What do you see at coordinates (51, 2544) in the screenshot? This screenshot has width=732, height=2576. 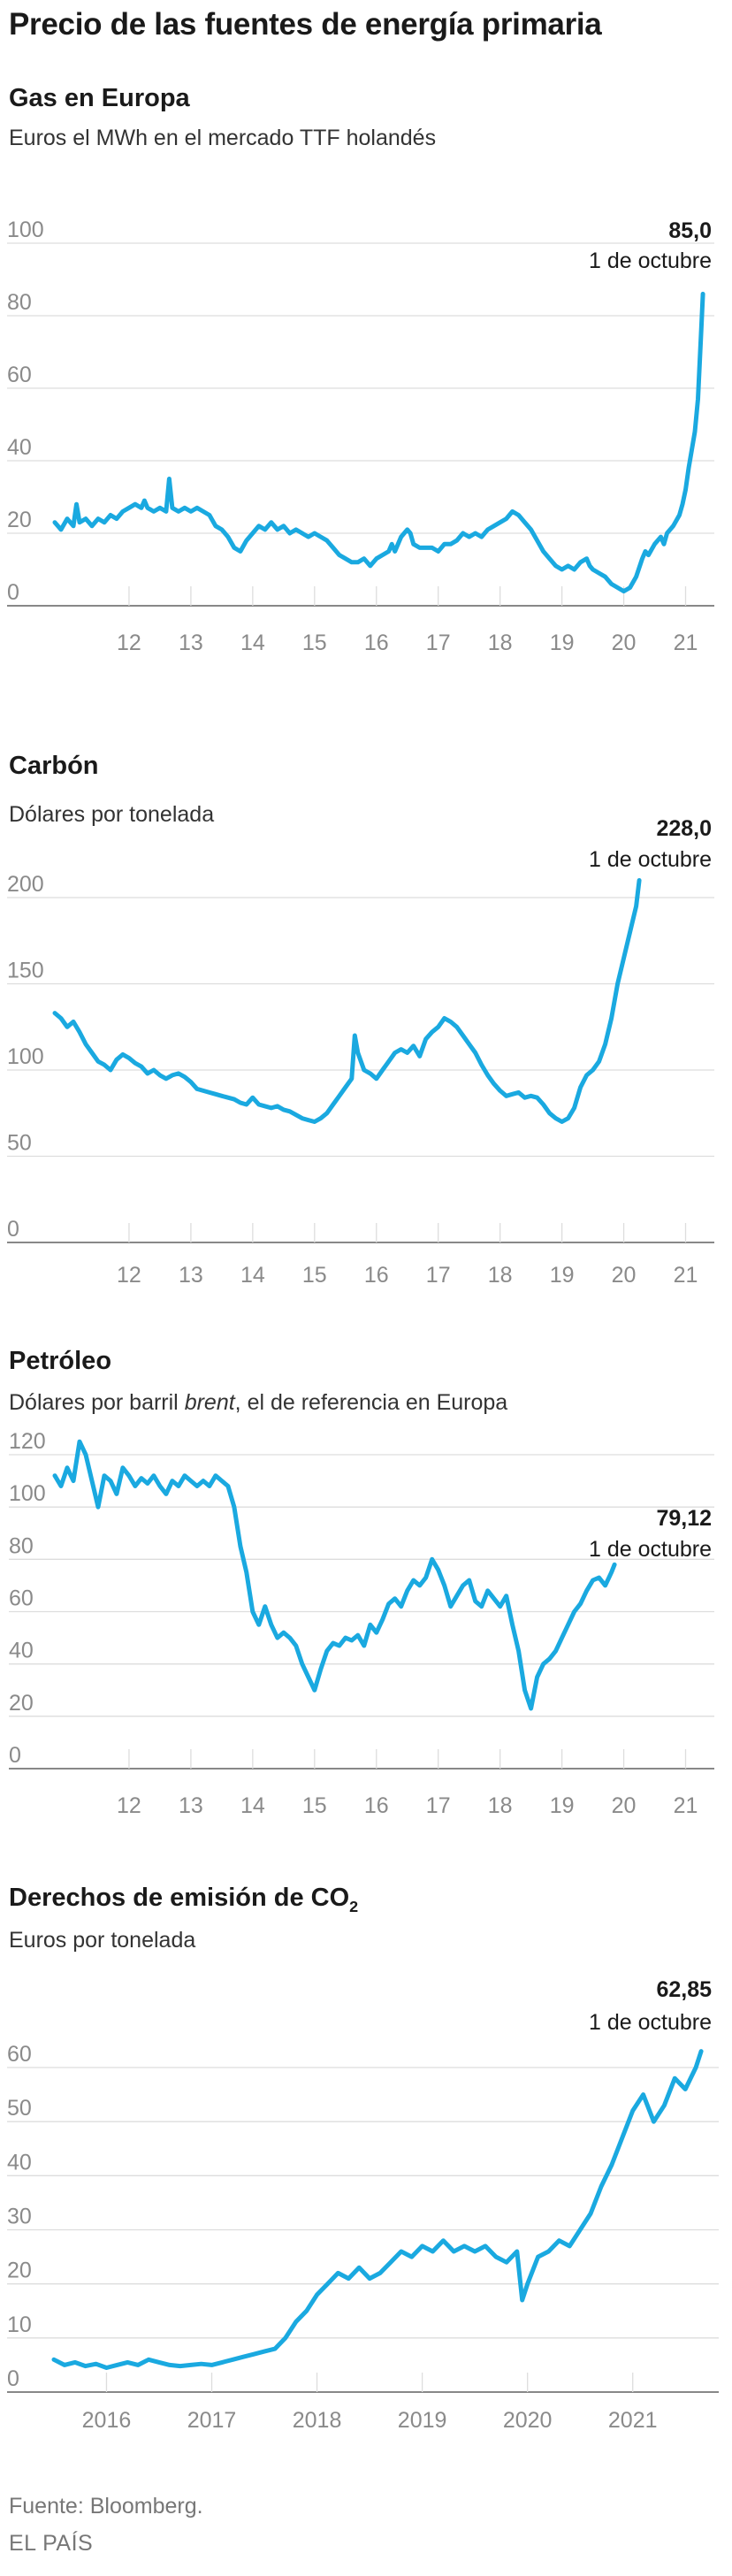 I see `brand-label: EL PAÍS` at bounding box center [51, 2544].